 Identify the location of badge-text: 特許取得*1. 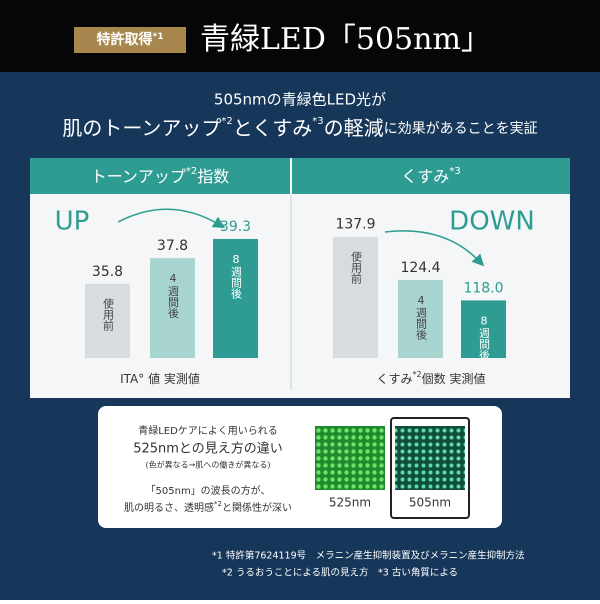
(130, 39).